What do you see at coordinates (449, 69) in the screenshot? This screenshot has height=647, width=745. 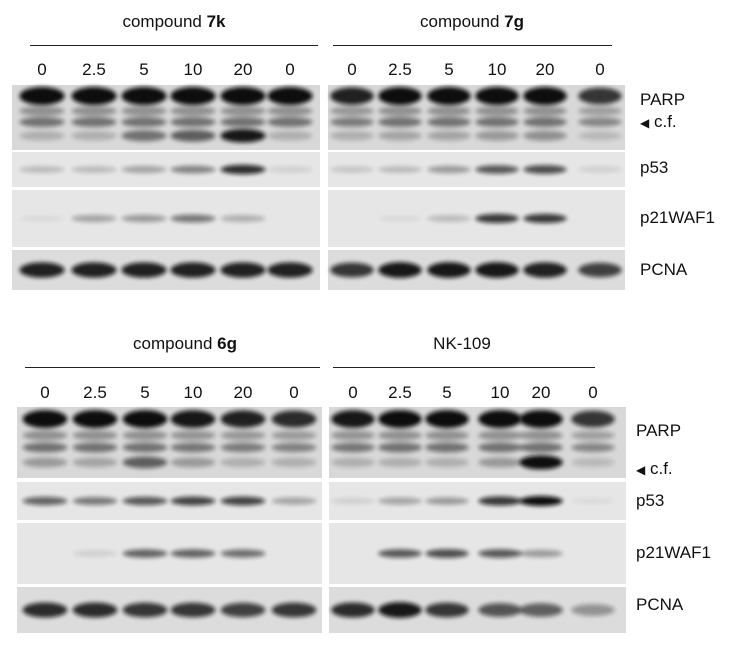 I see `lane-label: 5` at bounding box center [449, 69].